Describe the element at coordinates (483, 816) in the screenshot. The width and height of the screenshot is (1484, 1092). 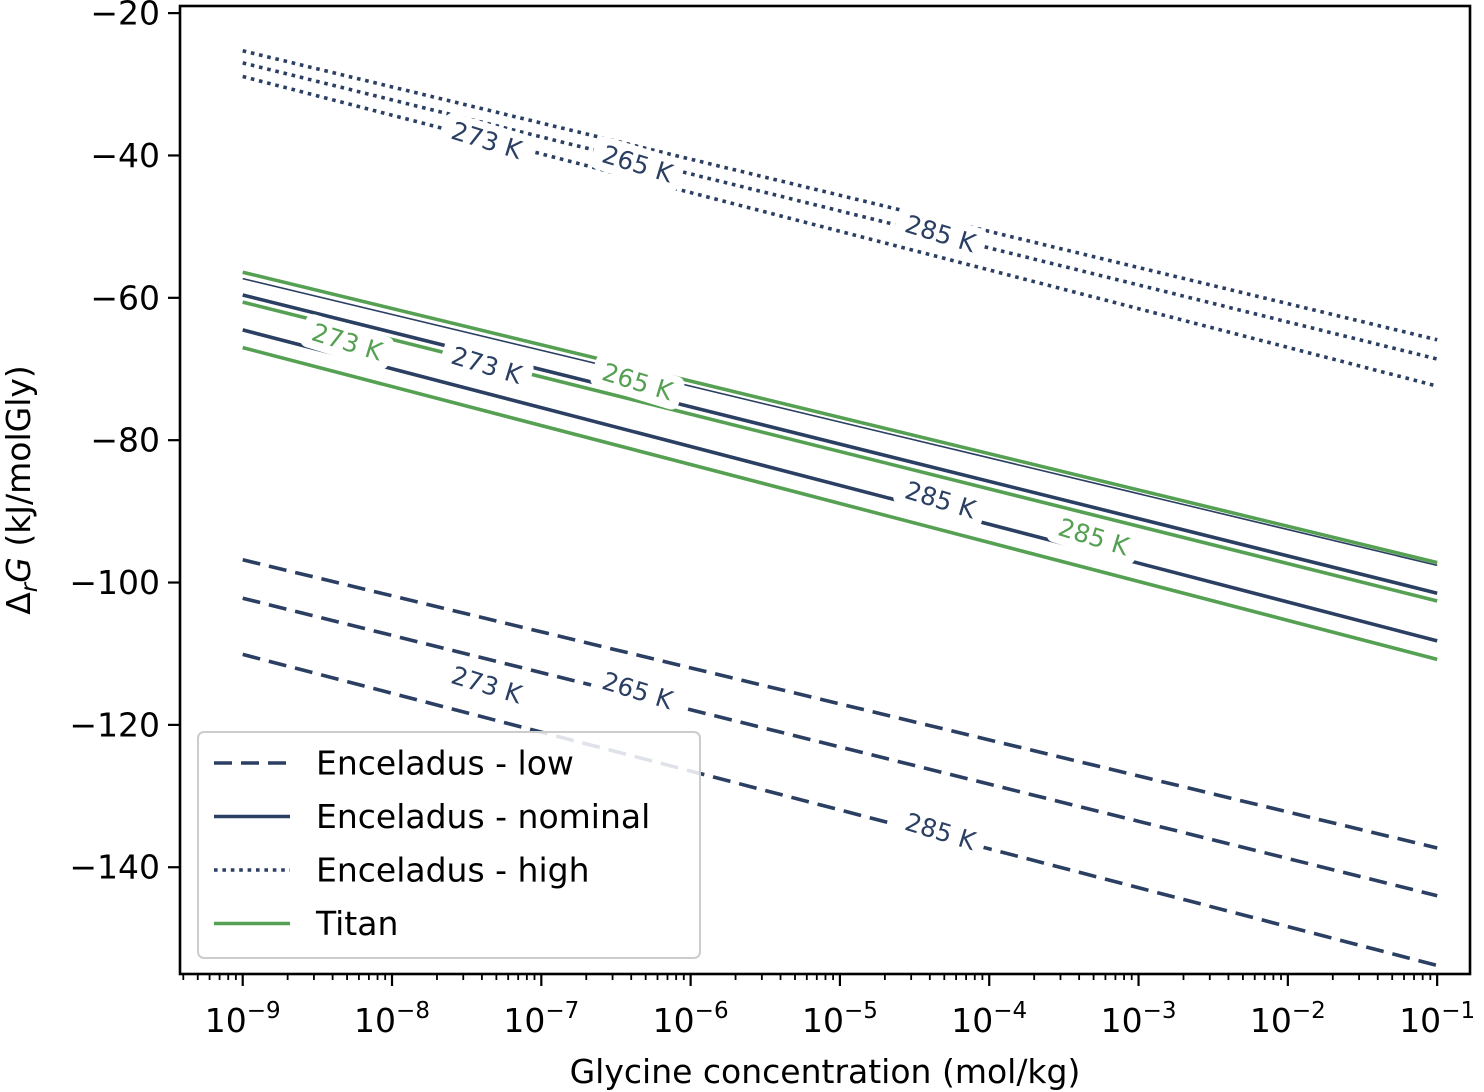
I see `legend-label: Enceladus - nominal` at that location.